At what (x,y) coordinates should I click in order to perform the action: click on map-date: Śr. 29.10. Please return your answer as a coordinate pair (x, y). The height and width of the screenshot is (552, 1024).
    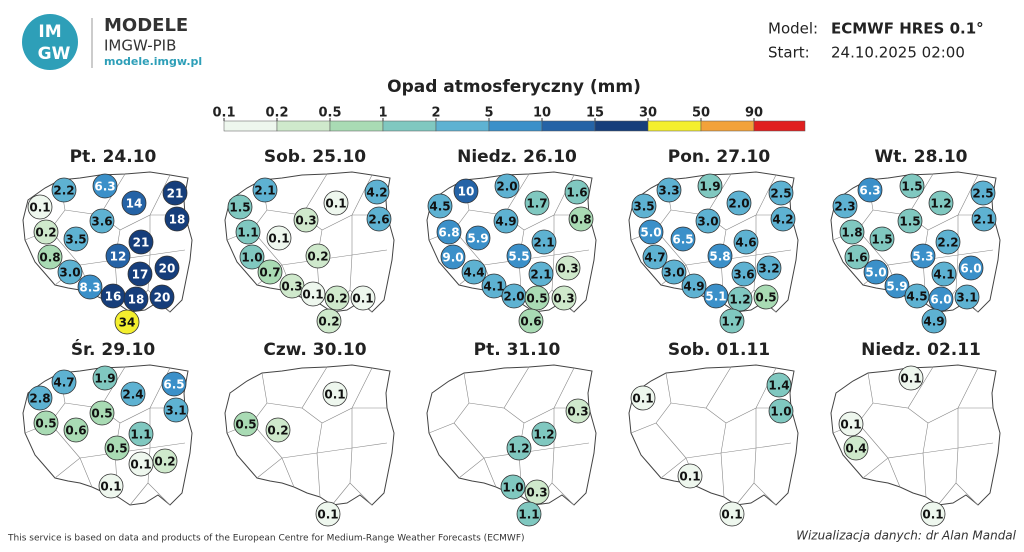
    Looking at the image, I should click on (113, 349).